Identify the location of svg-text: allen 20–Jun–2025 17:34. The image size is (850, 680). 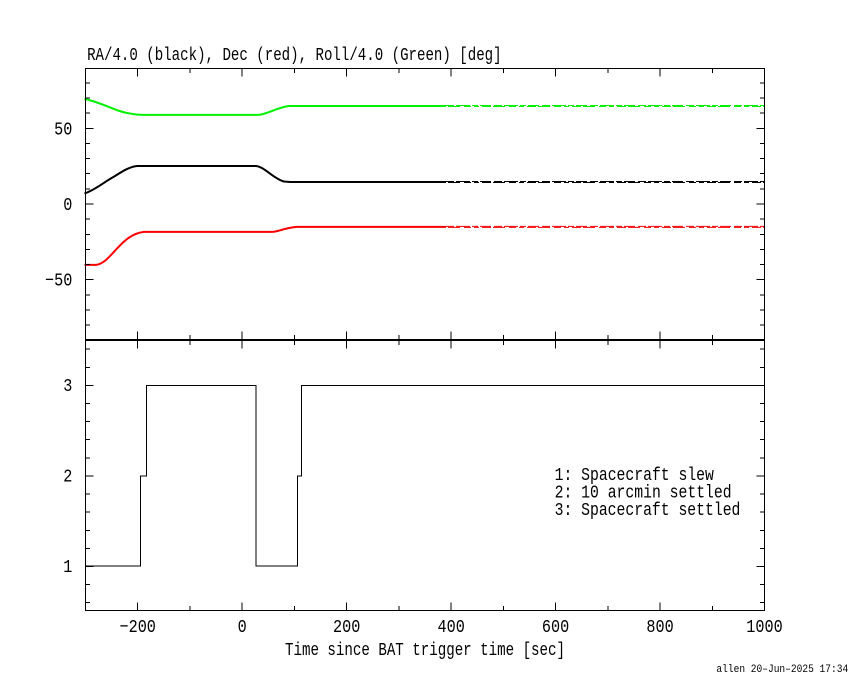
(782, 670).